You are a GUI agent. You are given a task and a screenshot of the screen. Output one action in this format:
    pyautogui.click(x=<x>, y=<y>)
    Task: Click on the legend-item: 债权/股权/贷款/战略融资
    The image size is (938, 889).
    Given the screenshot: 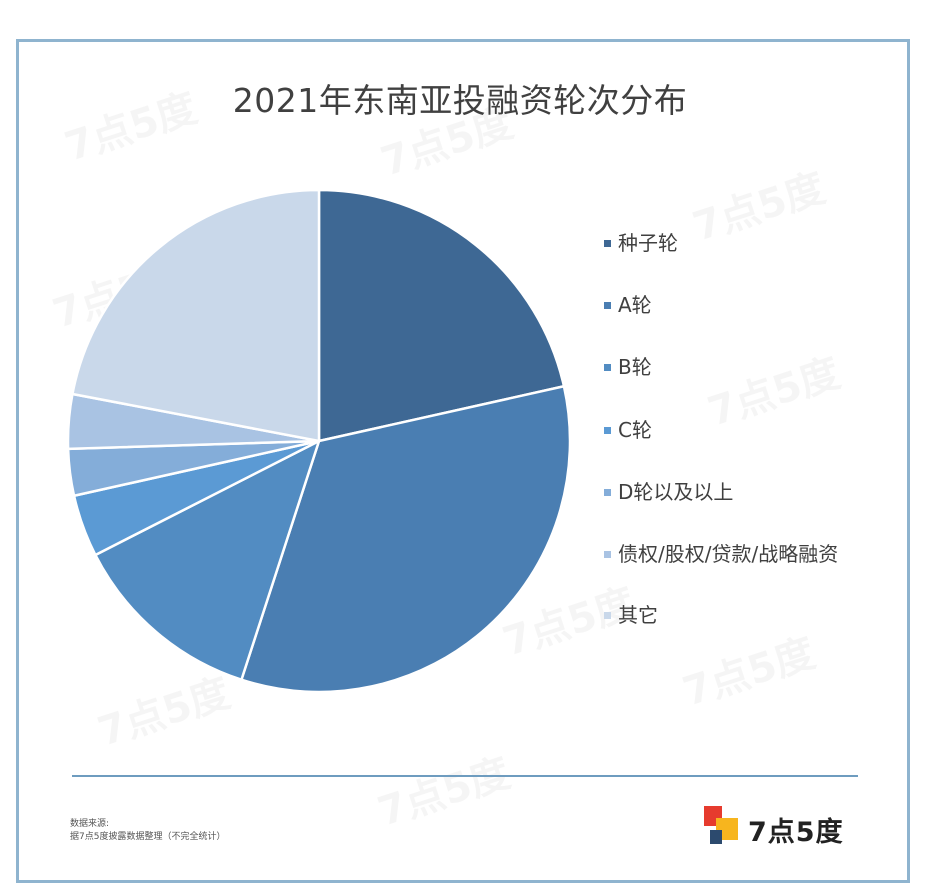 What is the action you would take?
    pyautogui.click(x=736, y=554)
    